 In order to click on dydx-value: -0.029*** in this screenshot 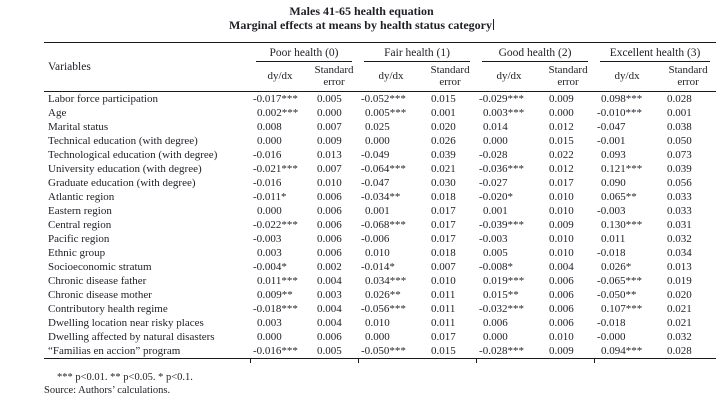, I will do `click(501, 99)`.